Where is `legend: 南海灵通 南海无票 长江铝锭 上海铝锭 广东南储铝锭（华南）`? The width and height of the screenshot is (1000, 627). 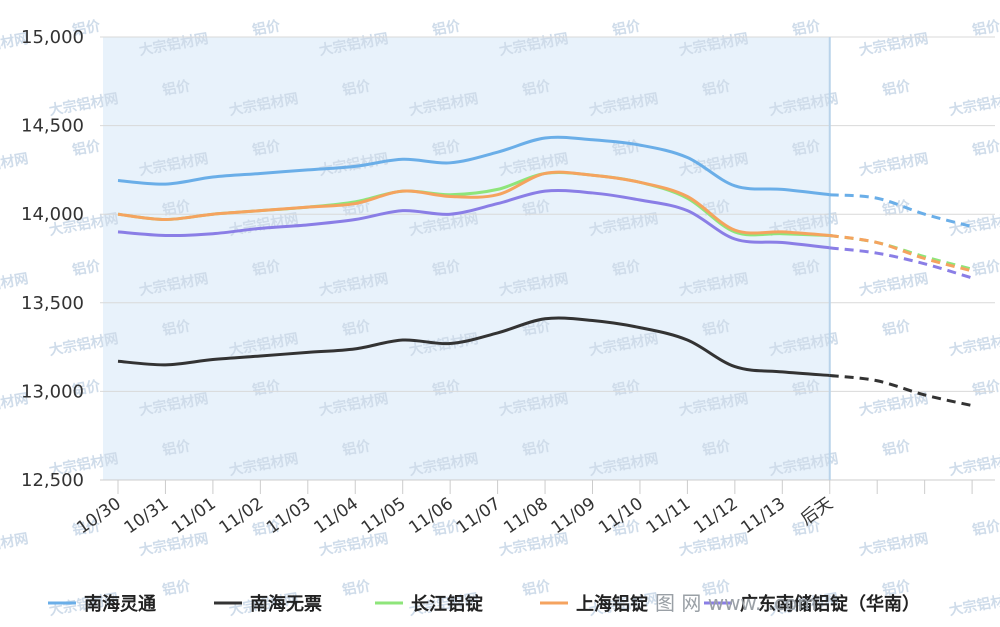 legend: 南海灵通 南海无票 长江铝锭 上海铝锭 广东南储铝锭（华南） is located at coordinates (484, 604).